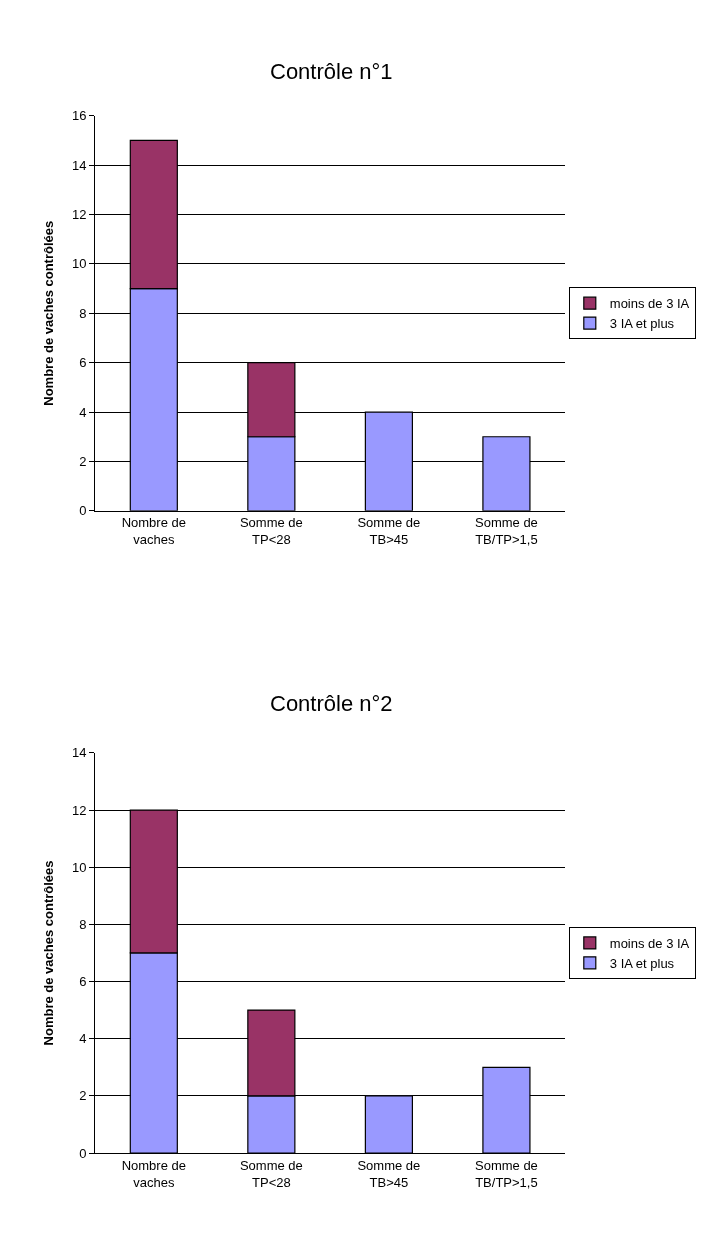 Image resolution: width=720 pixels, height=1244 pixels. Describe the element at coordinates (79, 116) in the screenshot. I see `y-tick-label: 16` at that location.